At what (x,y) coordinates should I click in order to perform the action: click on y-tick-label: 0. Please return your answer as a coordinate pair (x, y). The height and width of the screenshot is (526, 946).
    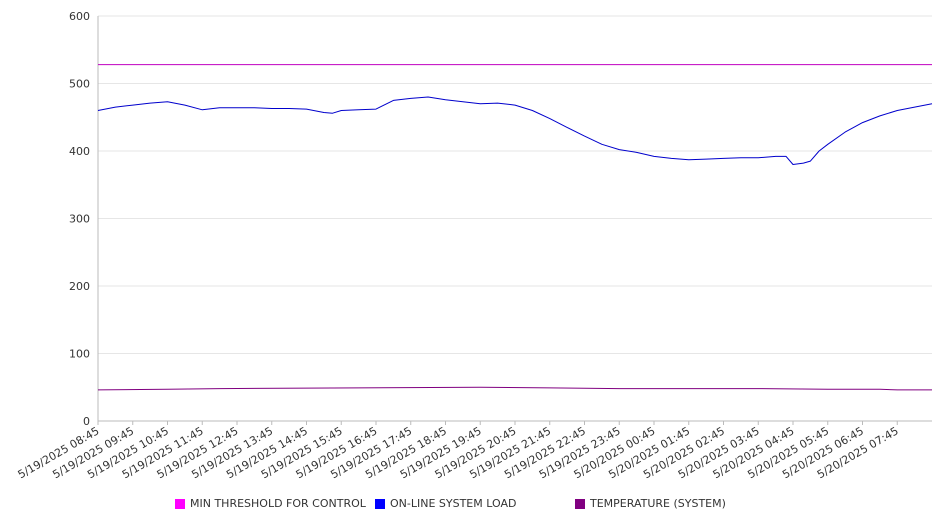
    Looking at the image, I should click on (86, 421).